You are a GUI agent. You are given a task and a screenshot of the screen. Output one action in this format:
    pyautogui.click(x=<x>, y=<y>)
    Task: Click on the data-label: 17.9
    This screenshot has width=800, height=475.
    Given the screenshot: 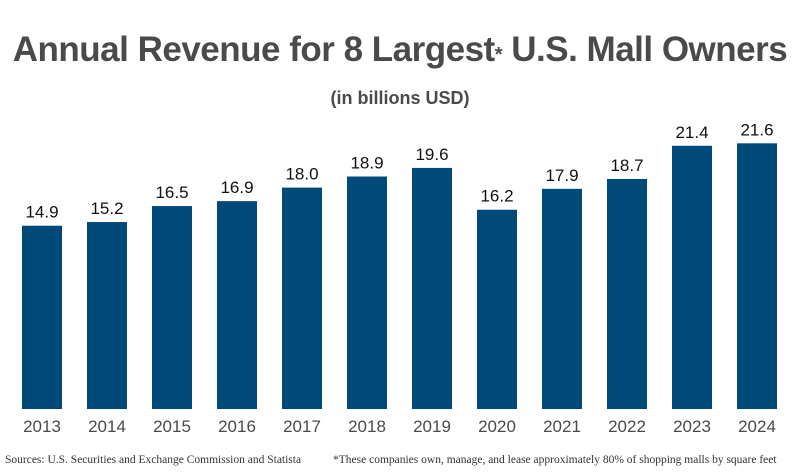 What is the action you would take?
    pyautogui.click(x=561, y=175)
    